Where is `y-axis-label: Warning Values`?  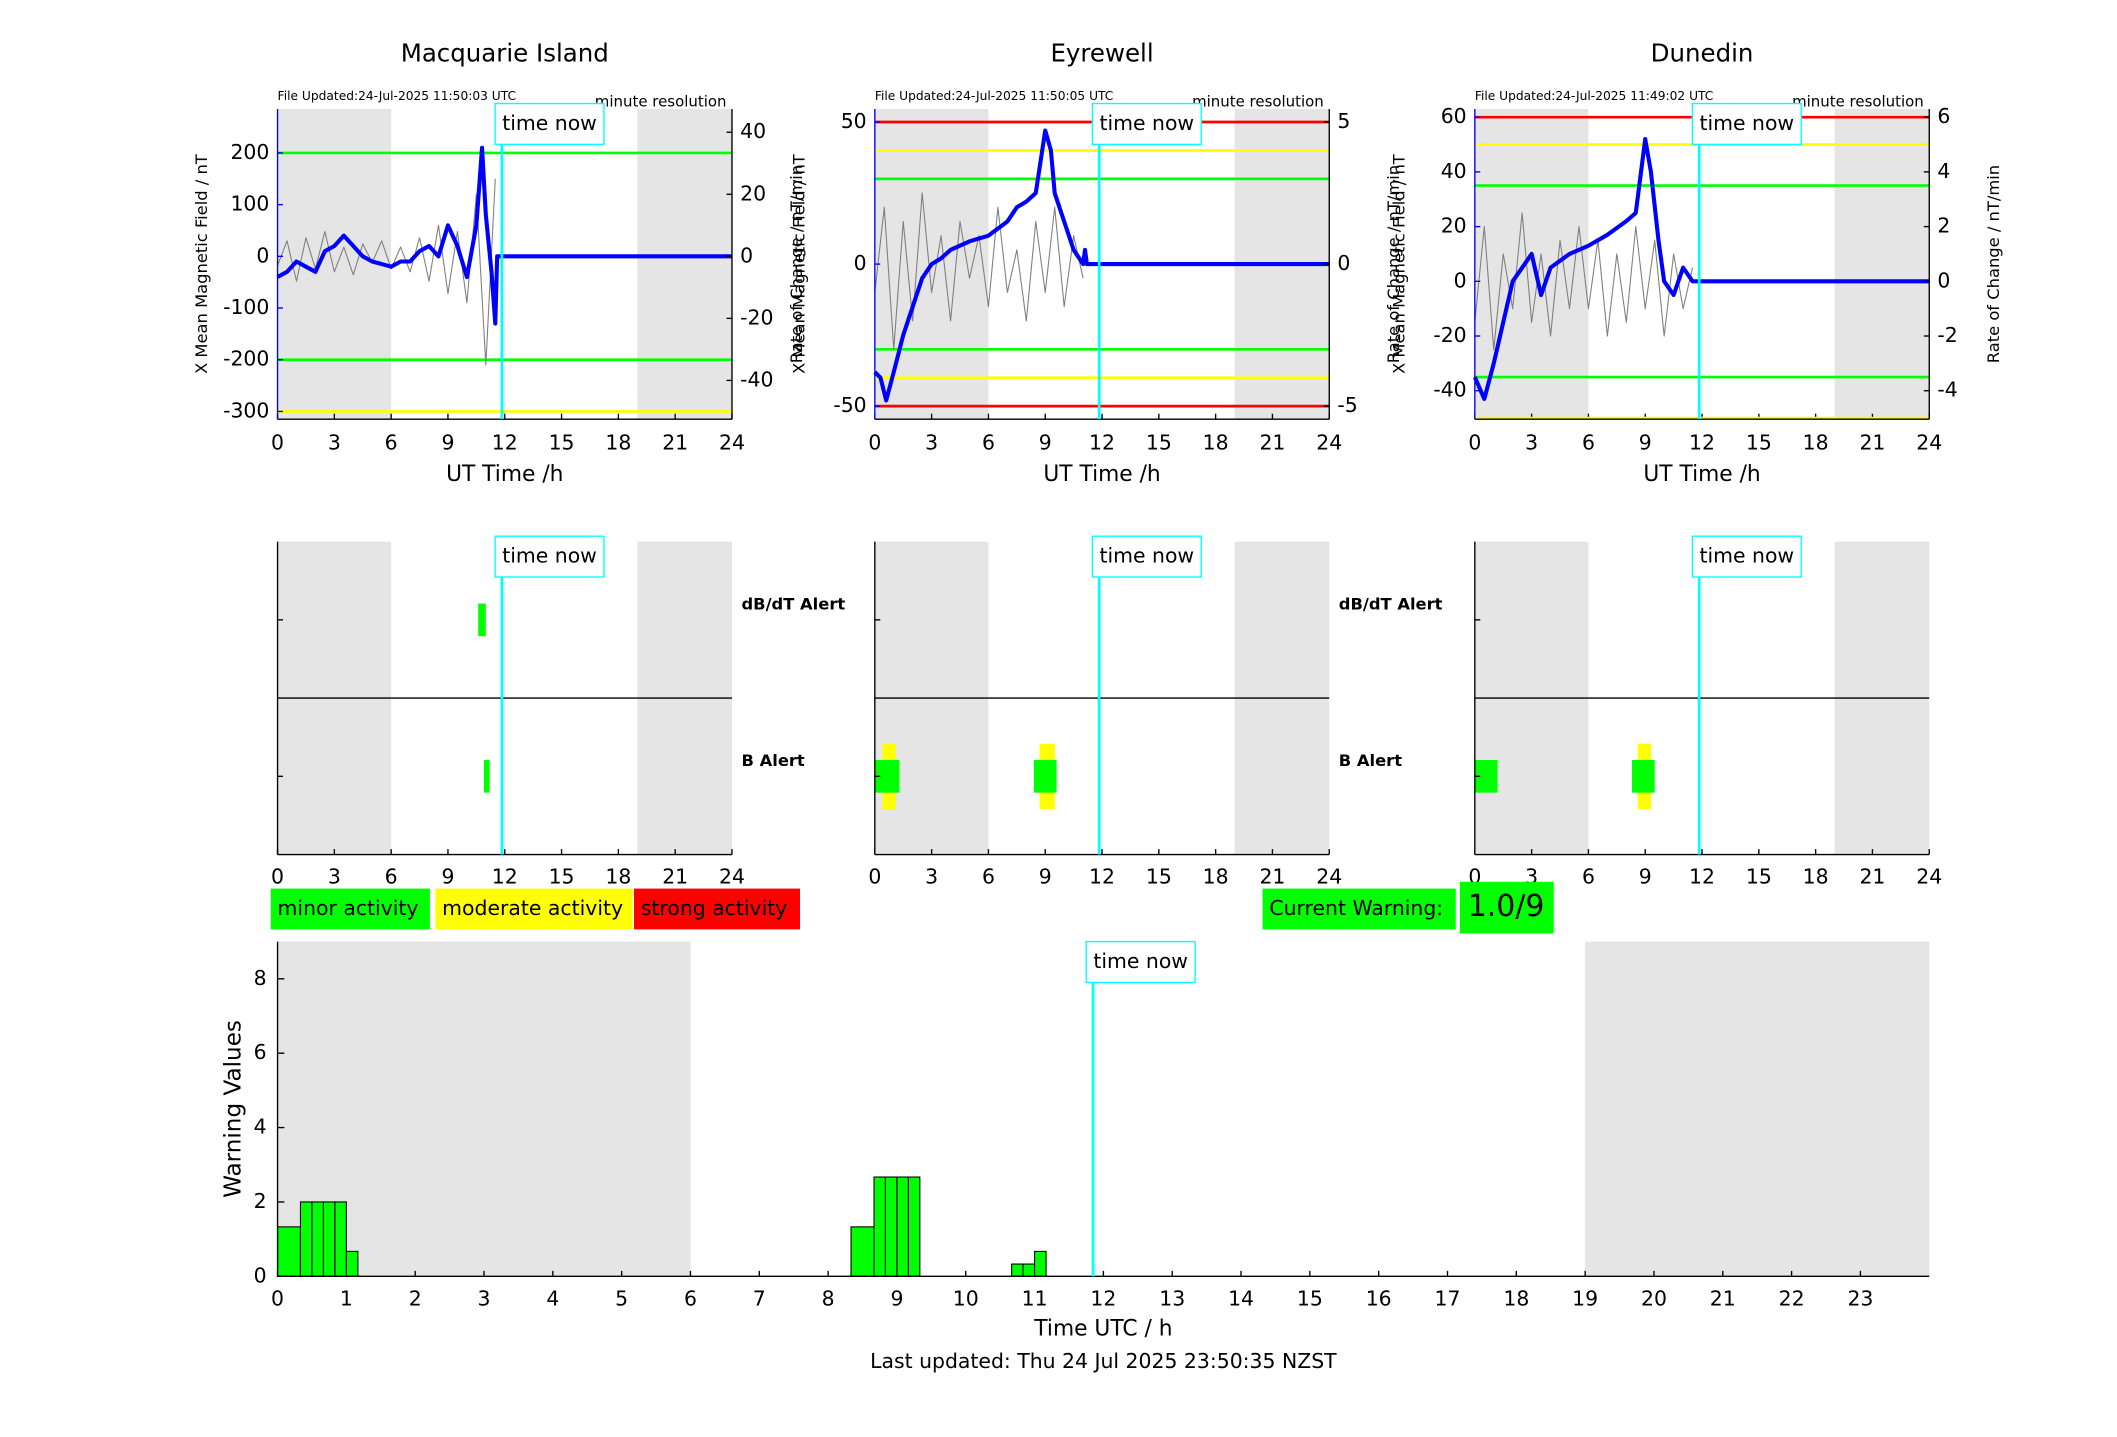
y-axis-label: Warning Values is located at coordinates (234, 1109).